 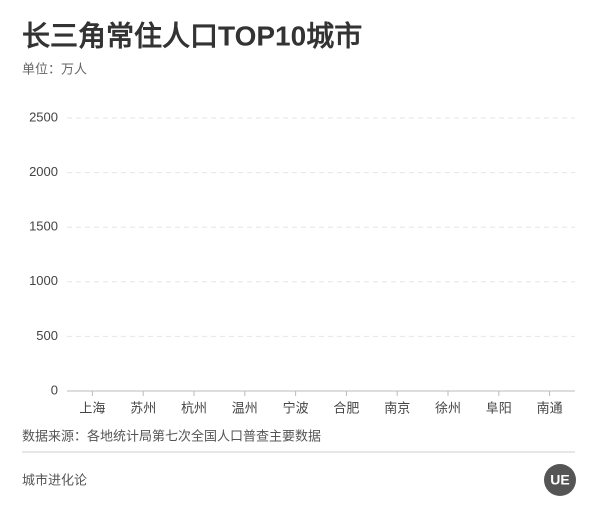 I want to click on chart-subtitle: 单位：万人, so click(x=54, y=68).